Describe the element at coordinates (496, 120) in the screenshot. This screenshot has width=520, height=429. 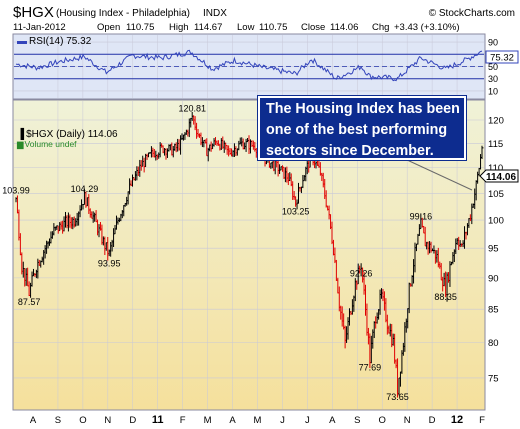
I see `price-tick-label: 120` at that location.